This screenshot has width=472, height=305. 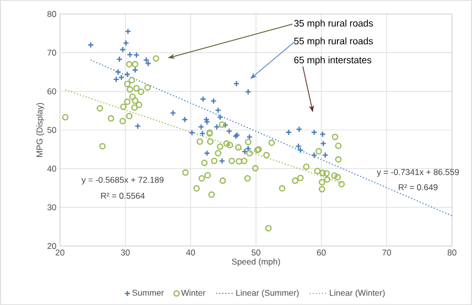 What do you see at coordinates (256, 262) in the screenshot?
I see `x-axis-title: Speed (mph)` at bounding box center [256, 262].